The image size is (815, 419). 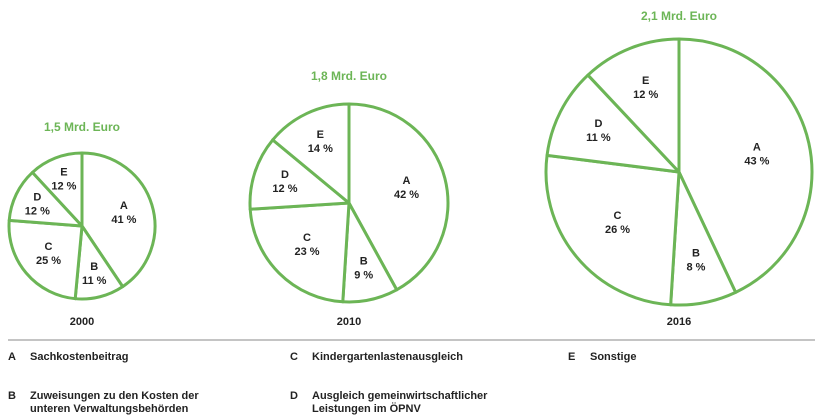 I want to click on legend-key: C, so click(x=294, y=357).